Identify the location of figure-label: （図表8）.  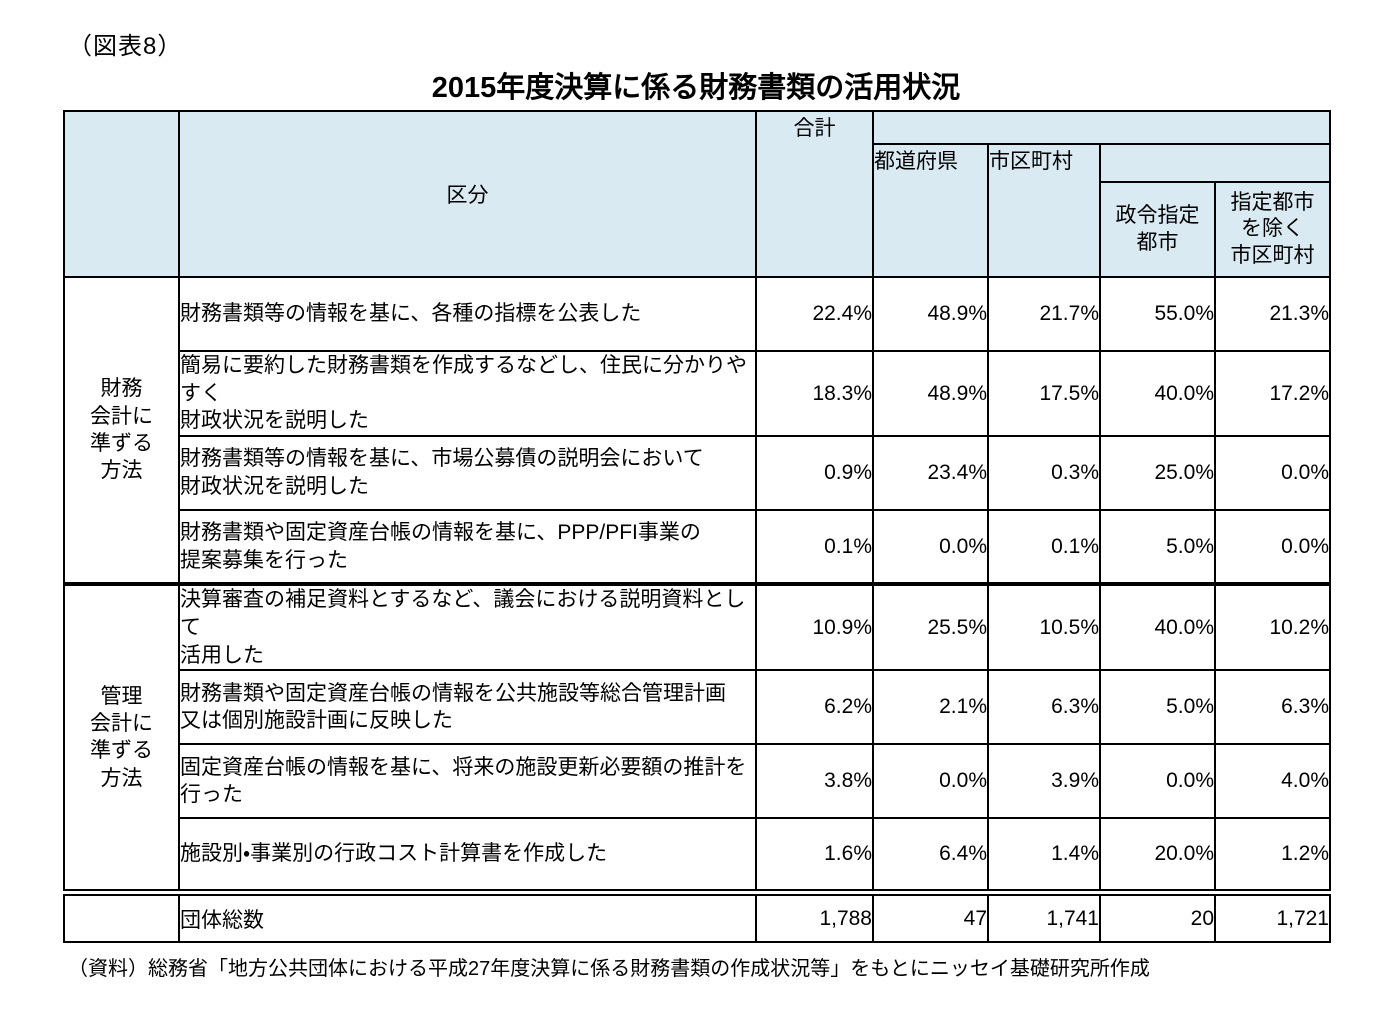
(125, 46).